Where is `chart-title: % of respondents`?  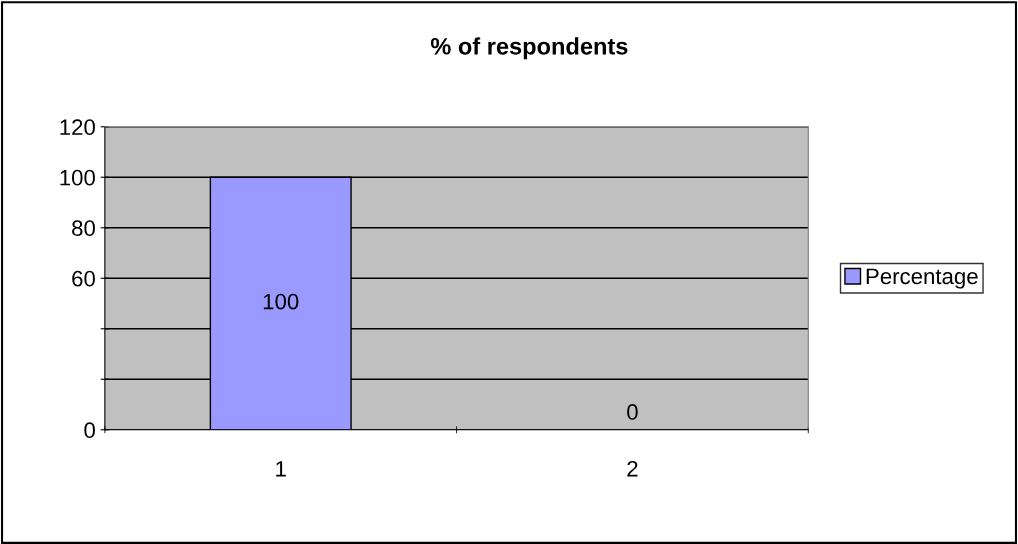 chart-title: % of respondents is located at coordinates (529, 48).